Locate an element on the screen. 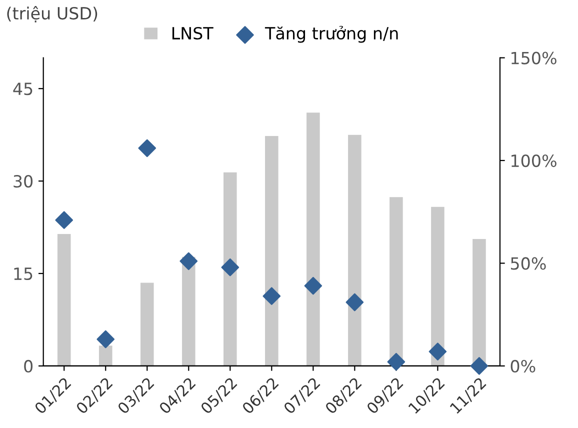 Image resolution: width=578 pixels, height=428 pixels. y2-tick-label: 100% is located at coordinates (534, 161).